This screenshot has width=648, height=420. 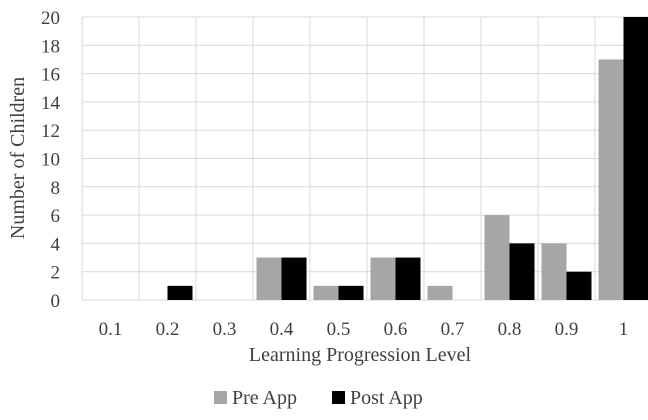 I want to click on y-tick-label: 4, so click(x=56, y=244).